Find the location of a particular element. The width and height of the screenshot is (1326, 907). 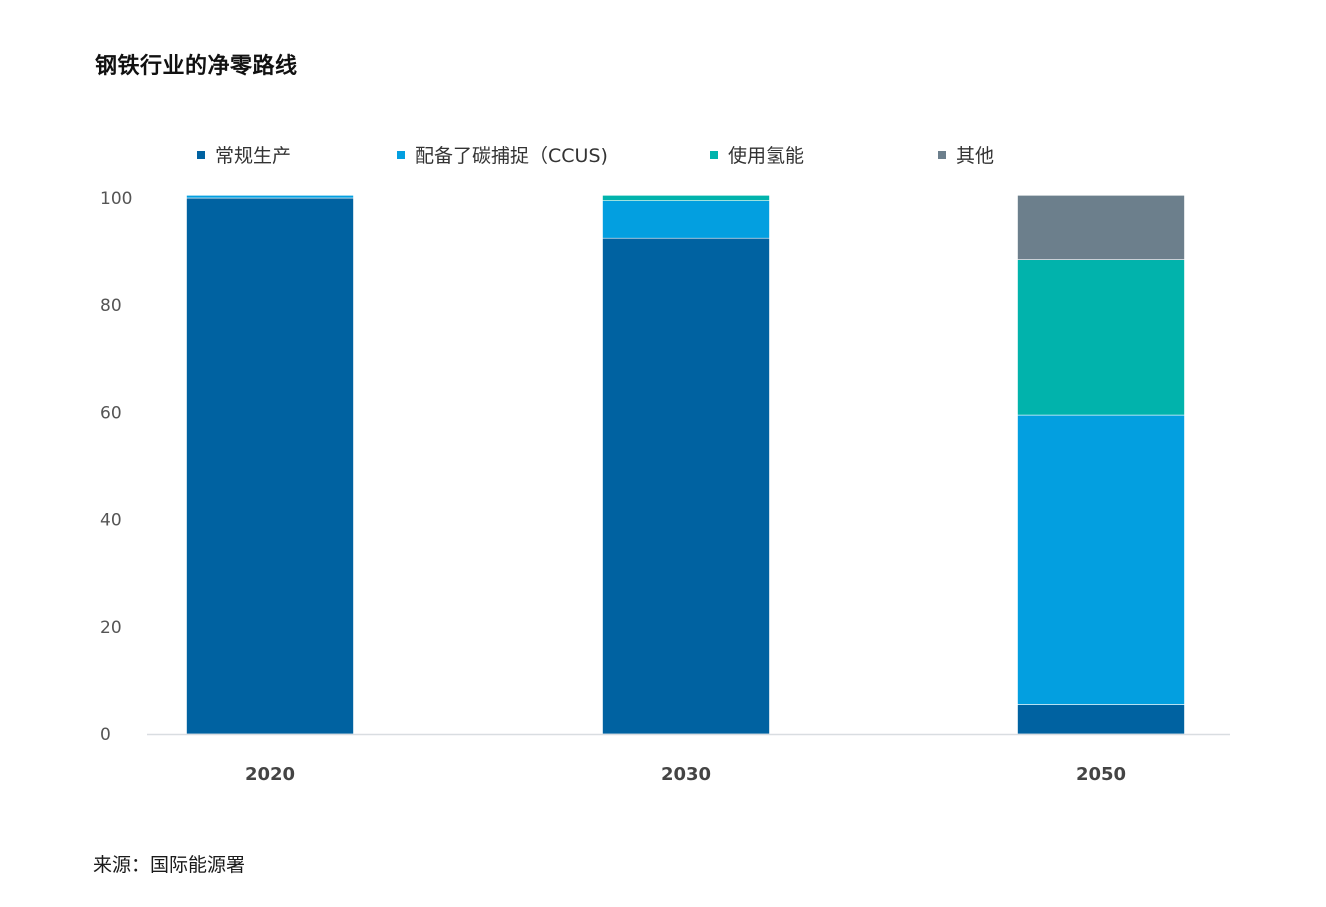

x-tick-label-2030: 2030 is located at coordinates (686, 774).